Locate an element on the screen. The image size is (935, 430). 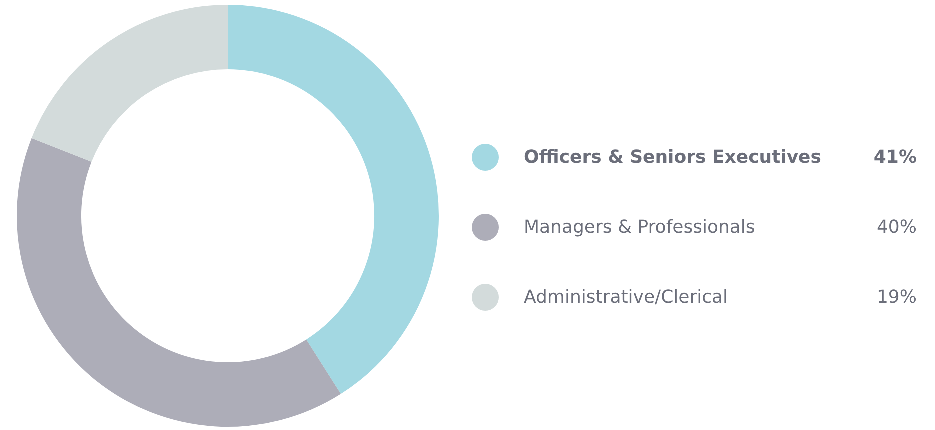
legend-label: Administrative/Clerical is located at coordinates (627, 297).